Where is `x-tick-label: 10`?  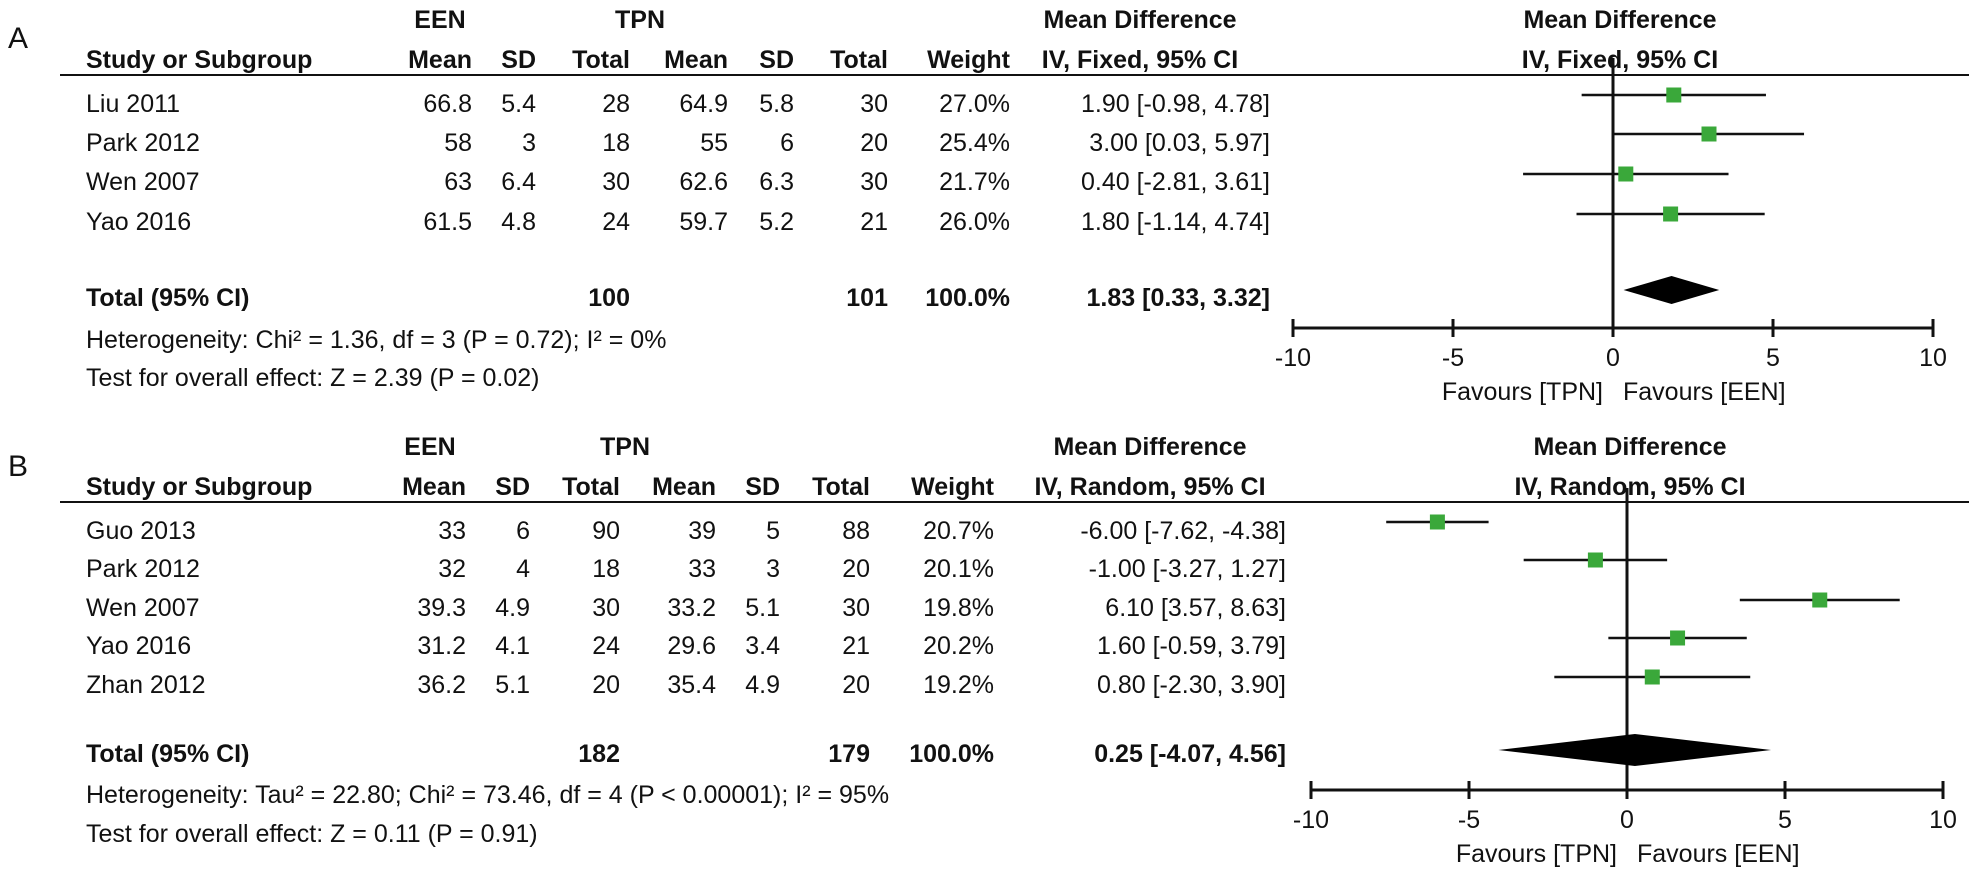
x-tick-label: 10 is located at coordinates (1933, 358).